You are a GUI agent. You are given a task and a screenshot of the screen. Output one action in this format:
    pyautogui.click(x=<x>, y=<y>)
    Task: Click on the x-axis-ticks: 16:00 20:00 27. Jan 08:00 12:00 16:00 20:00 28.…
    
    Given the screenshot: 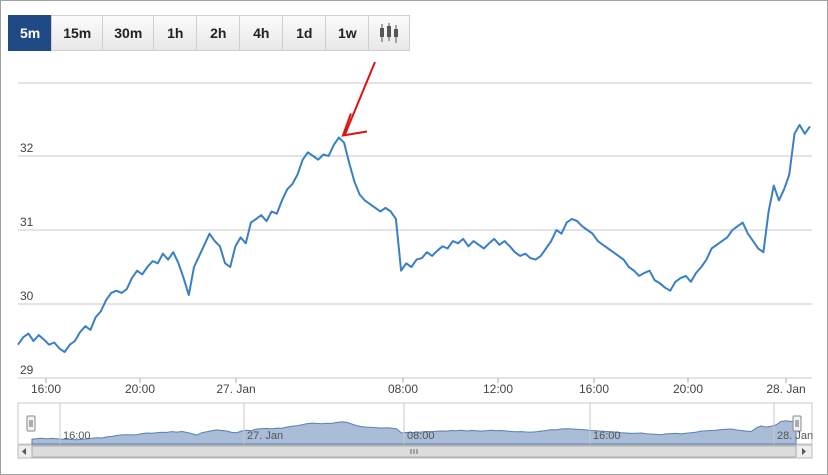 What is the action you would take?
    pyautogui.click(x=418, y=387)
    